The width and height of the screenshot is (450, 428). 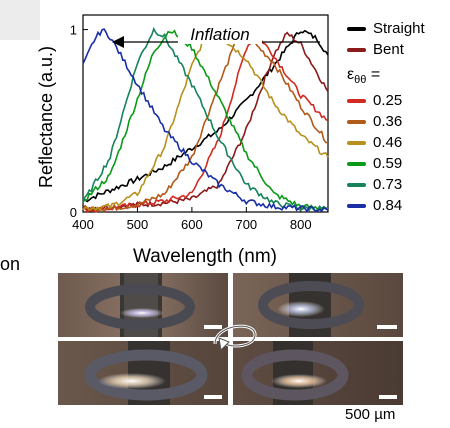 I want to click on legend-label-strain-3: 0.46, so click(x=388, y=142).